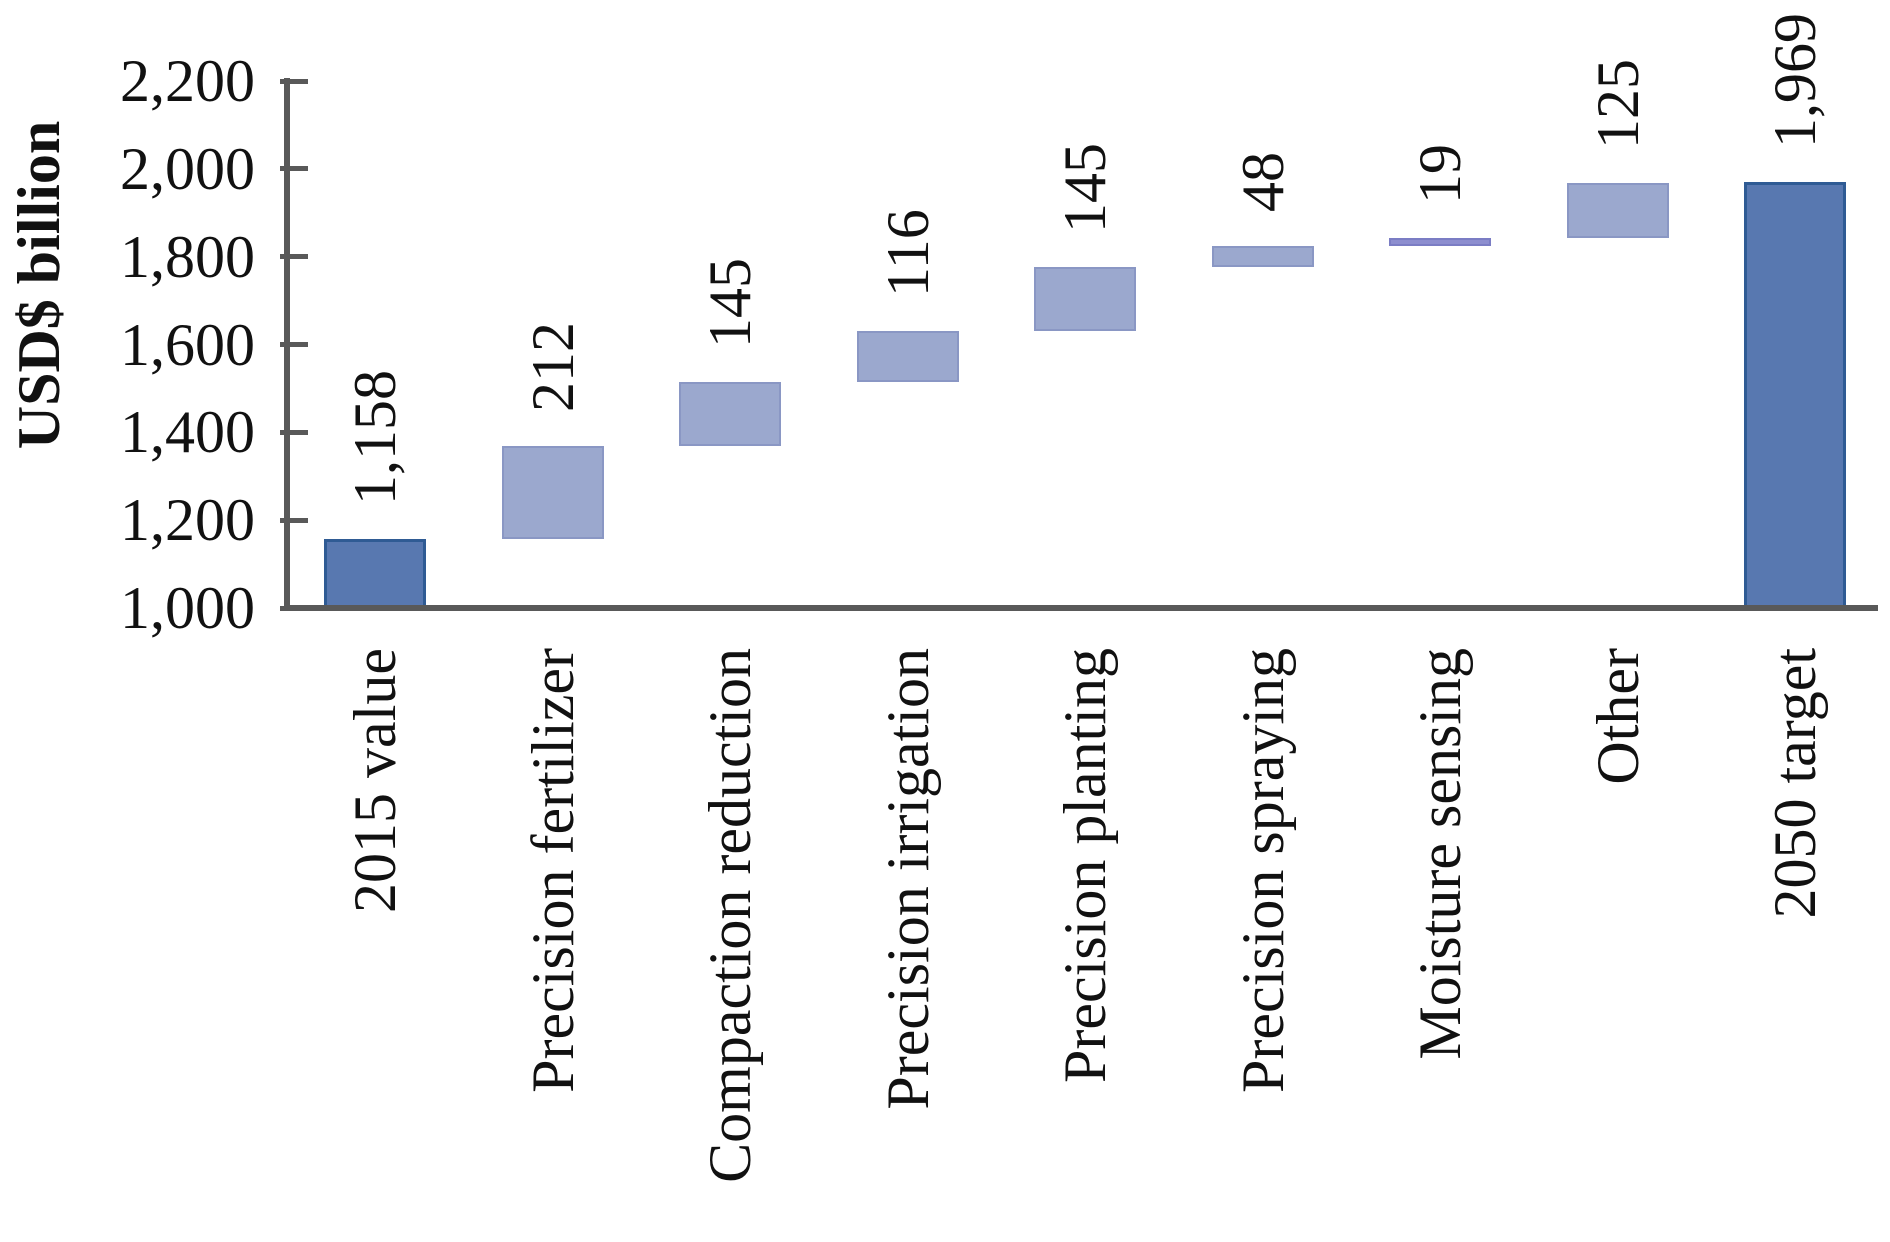 This screenshot has width=1890, height=1242. I want to click on bar-precision-fertilizer, so click(552, 492).